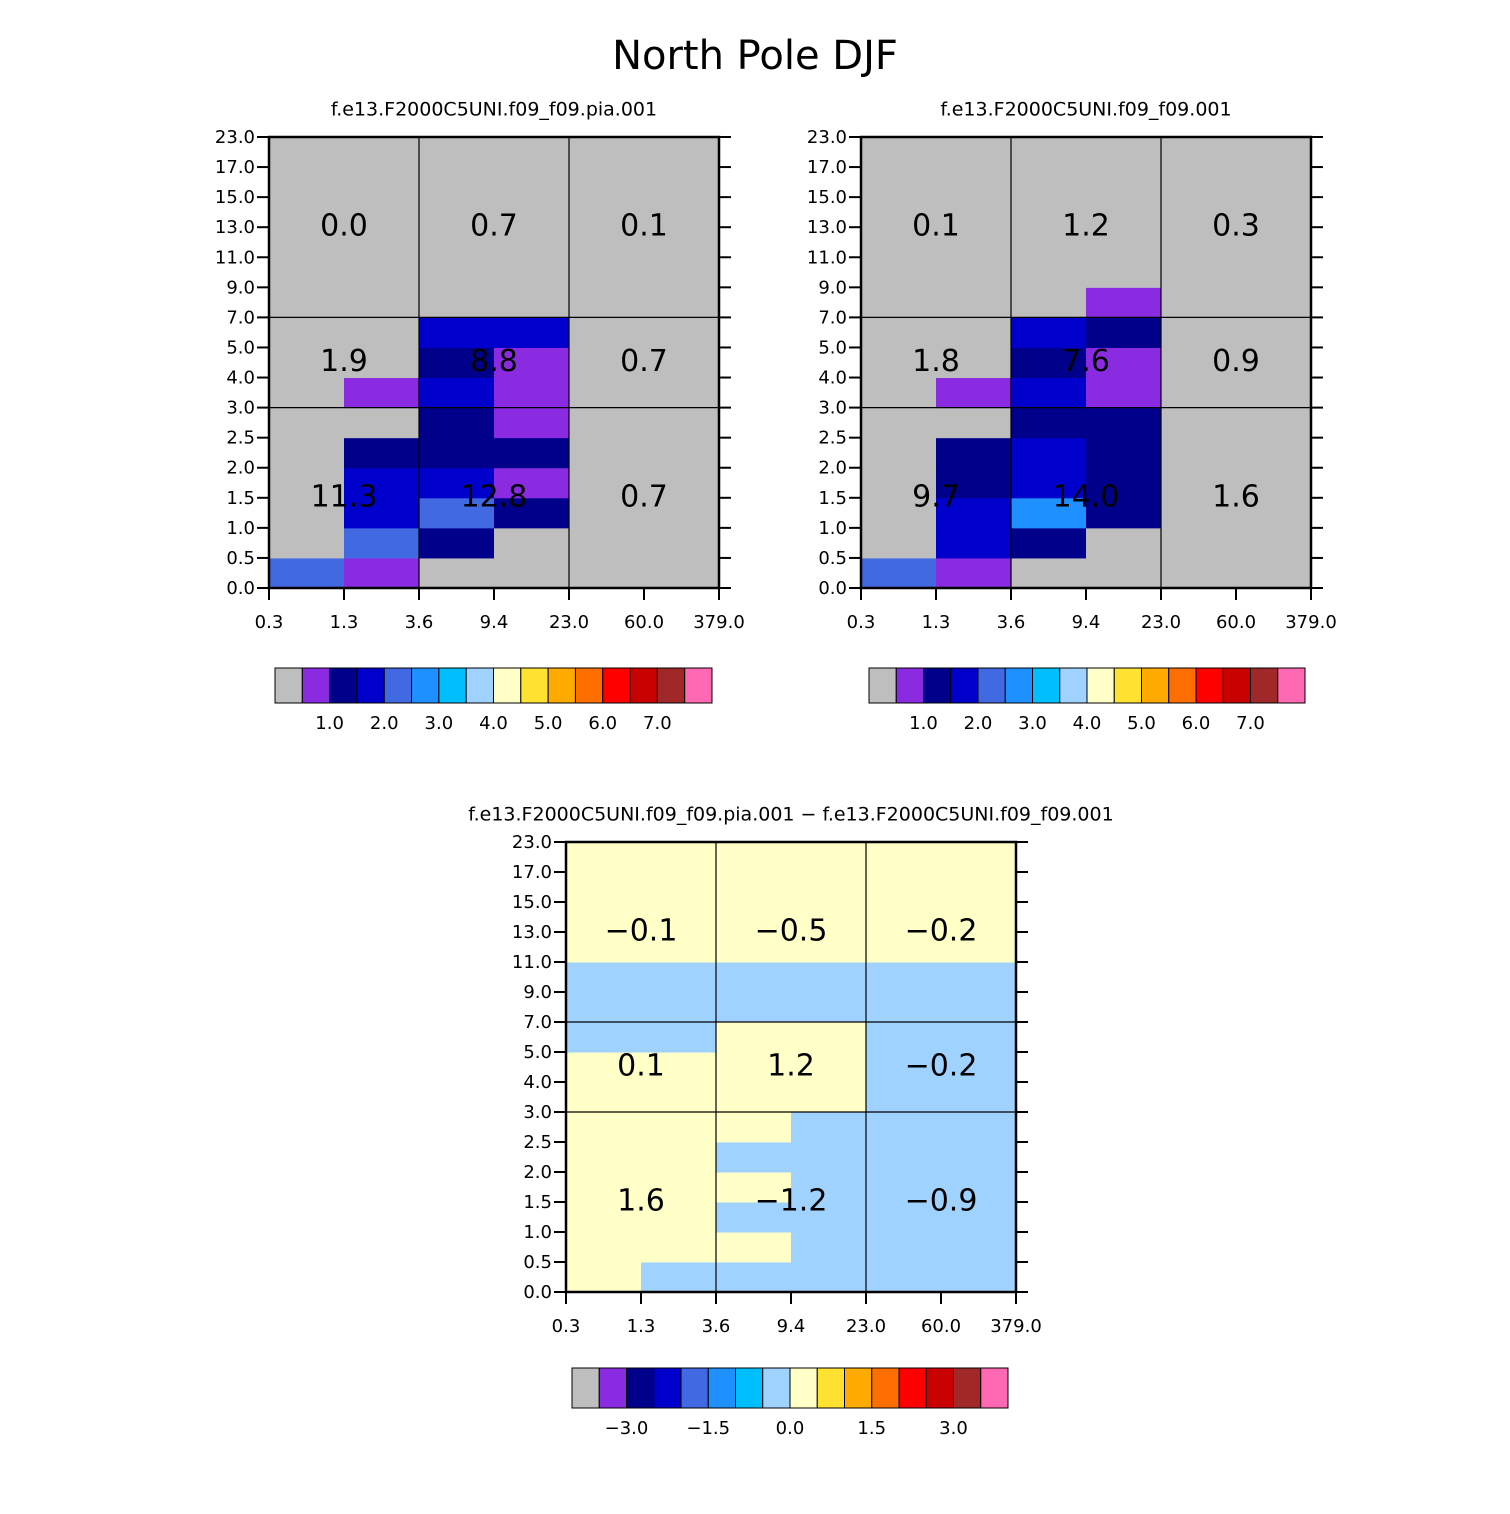  Describe the element at coordinates (344, 361) in the screenshot. I see `cell-group-label: 1.9` at that location.